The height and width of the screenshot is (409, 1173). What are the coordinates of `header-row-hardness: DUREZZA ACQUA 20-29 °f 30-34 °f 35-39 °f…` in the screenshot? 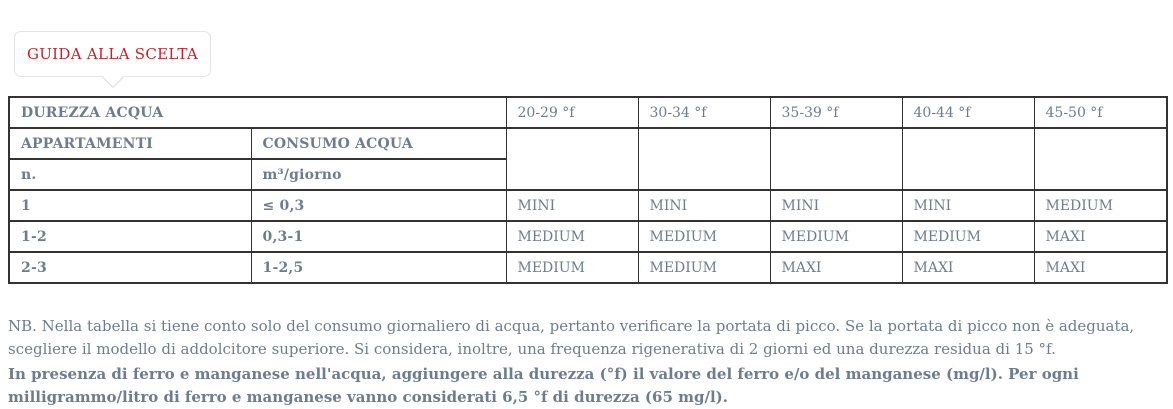 It's located at (588, 112).